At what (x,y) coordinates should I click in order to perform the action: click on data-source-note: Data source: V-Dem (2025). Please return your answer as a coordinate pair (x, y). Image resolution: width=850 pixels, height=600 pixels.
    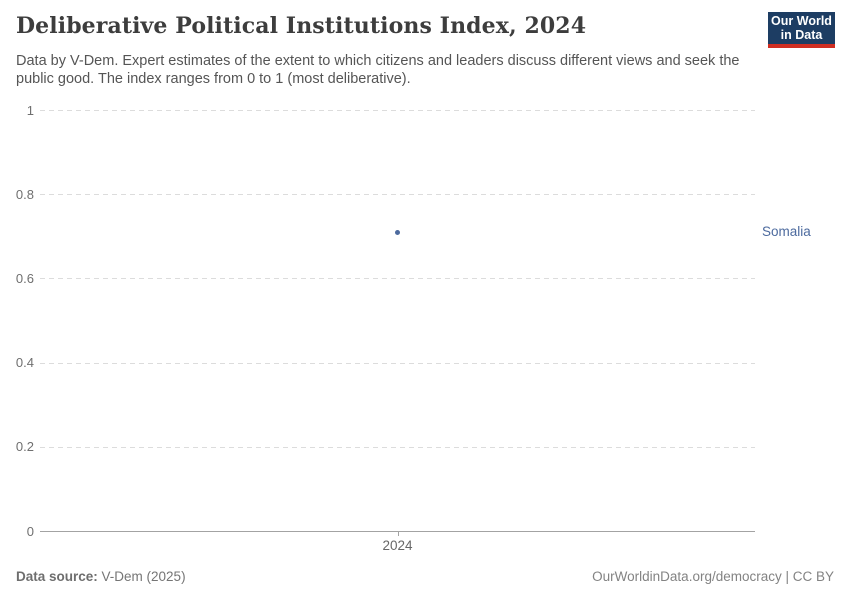
    Looking at the image, I should click on (101, 576).